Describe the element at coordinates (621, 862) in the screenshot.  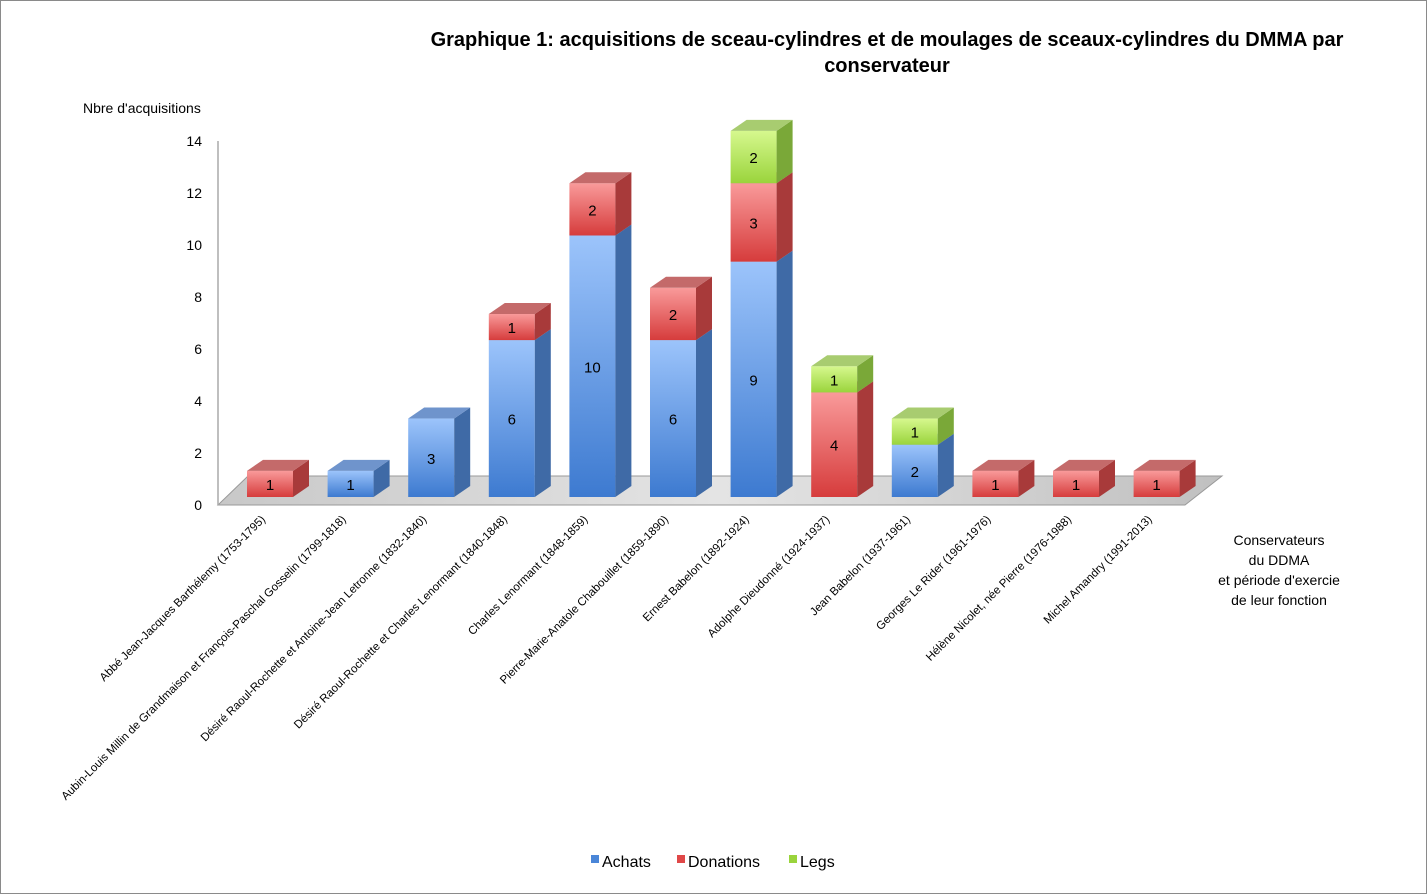
I see `legend-item-achats: Achats` at that location.